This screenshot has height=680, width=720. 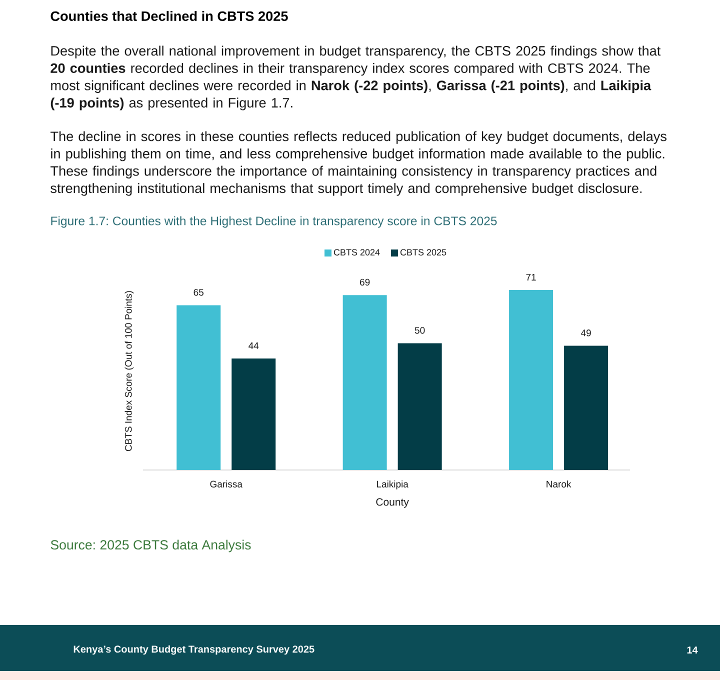 What do you see at coordinates (358, 163) in the screenshot?
I see `text: The decline in scores in these counties reflects reduced publication of key budget documents, delays in publishing them on time, and less comprehensive budget information made available to the public. These findings underscore the importance of maintaining consistency in transparency practices and strengthening institutional mechanisms that support timely and comprehensive budget disclosure.` at bounding box center [358, 163].